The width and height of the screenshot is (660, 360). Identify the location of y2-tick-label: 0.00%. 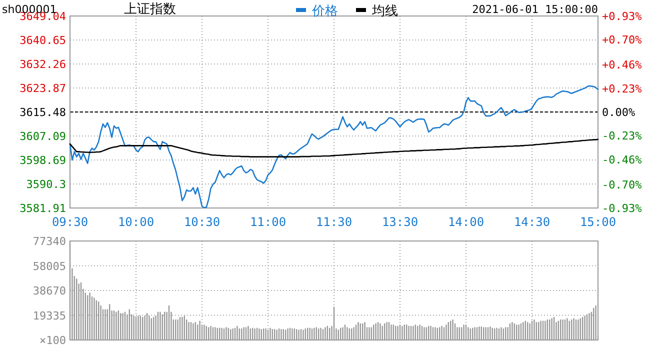
(619, 112).